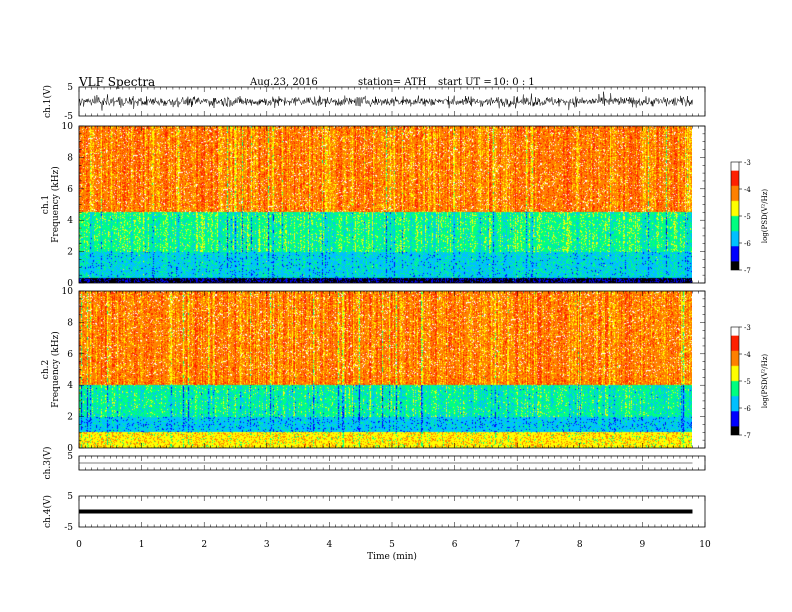 The width and height of the screenshot is (792, 612). What do you see at coordinates (142, 545) in the screenshot?
I see `x-tick-label: 1` at bounding box center [142, 545].